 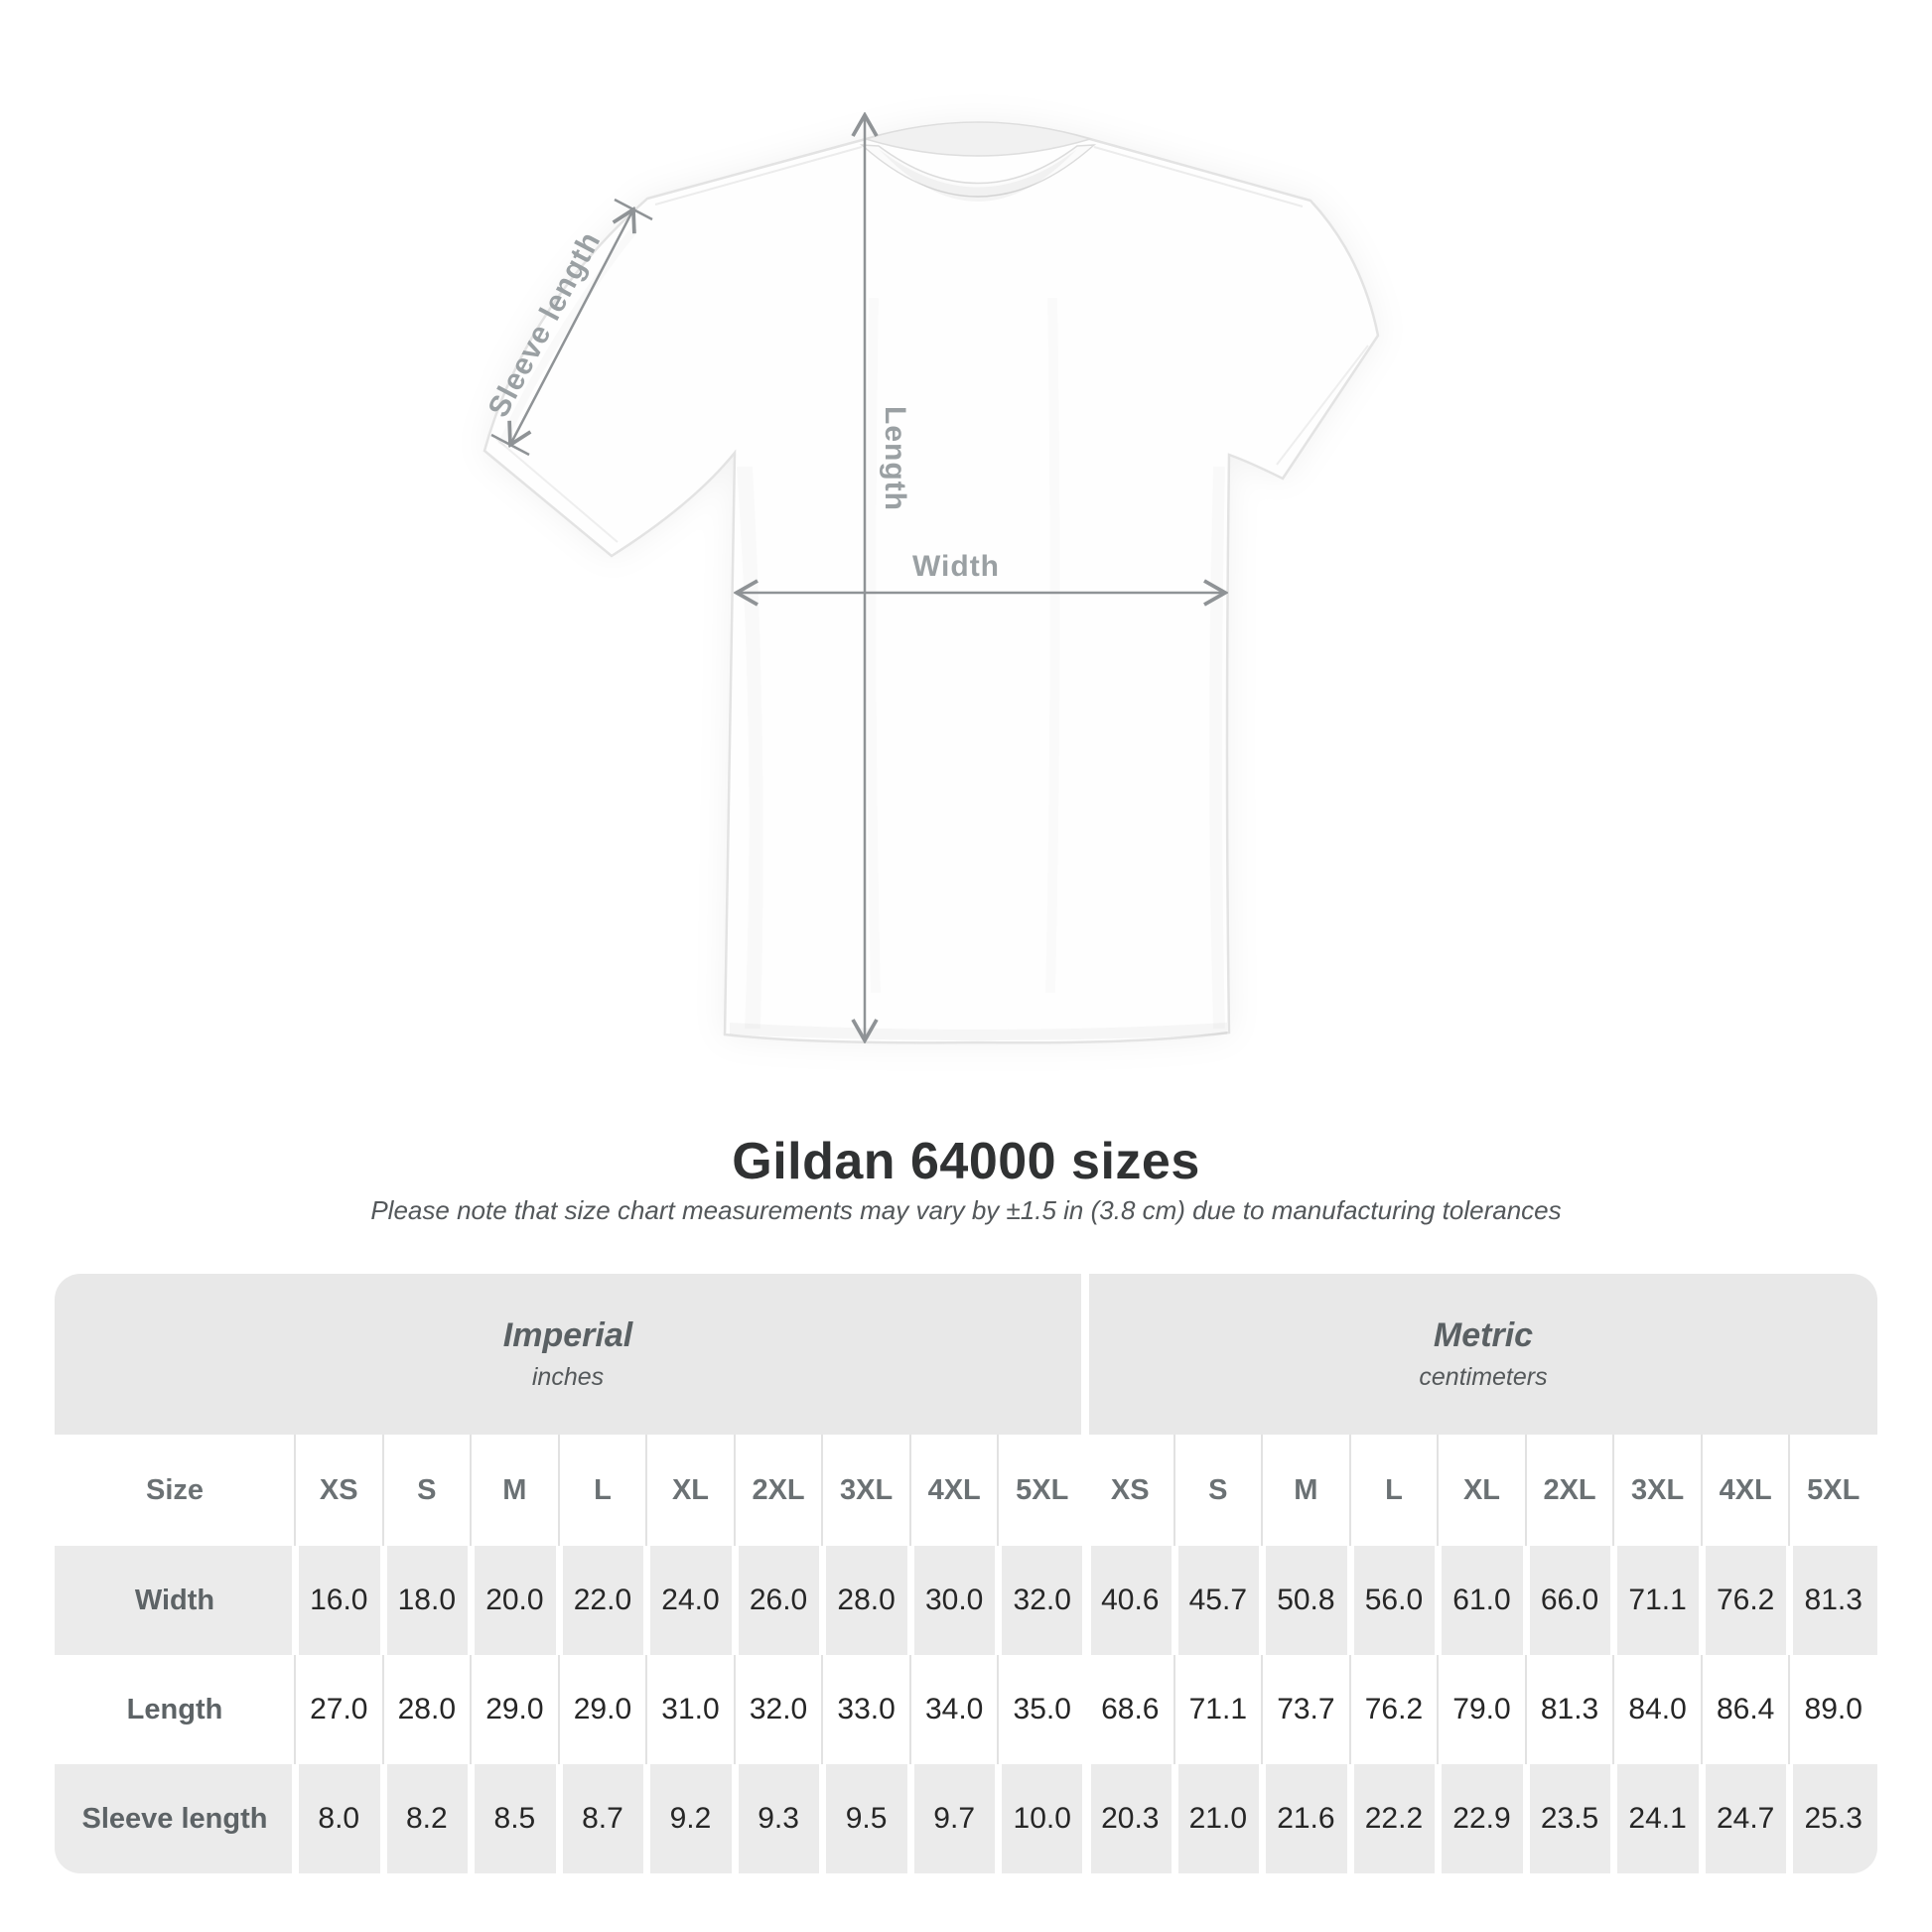 I want to click on collar-band, so click(x=978, y=171).